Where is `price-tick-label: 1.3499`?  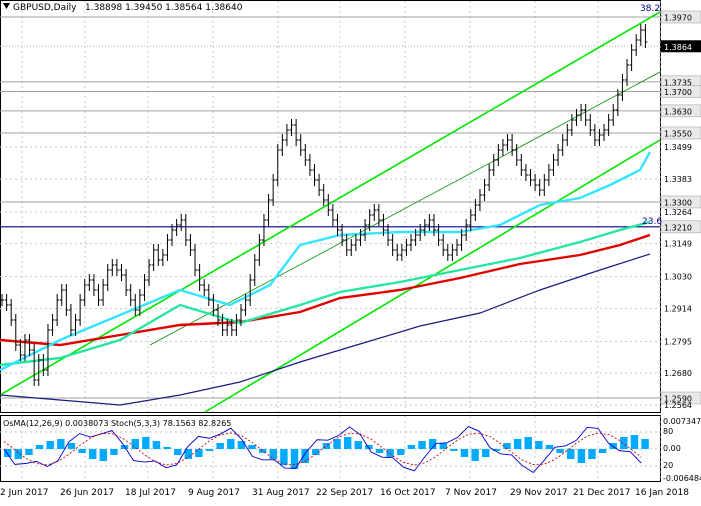
price-tick-label: 1.3499 is located at coordinates (678, 147).